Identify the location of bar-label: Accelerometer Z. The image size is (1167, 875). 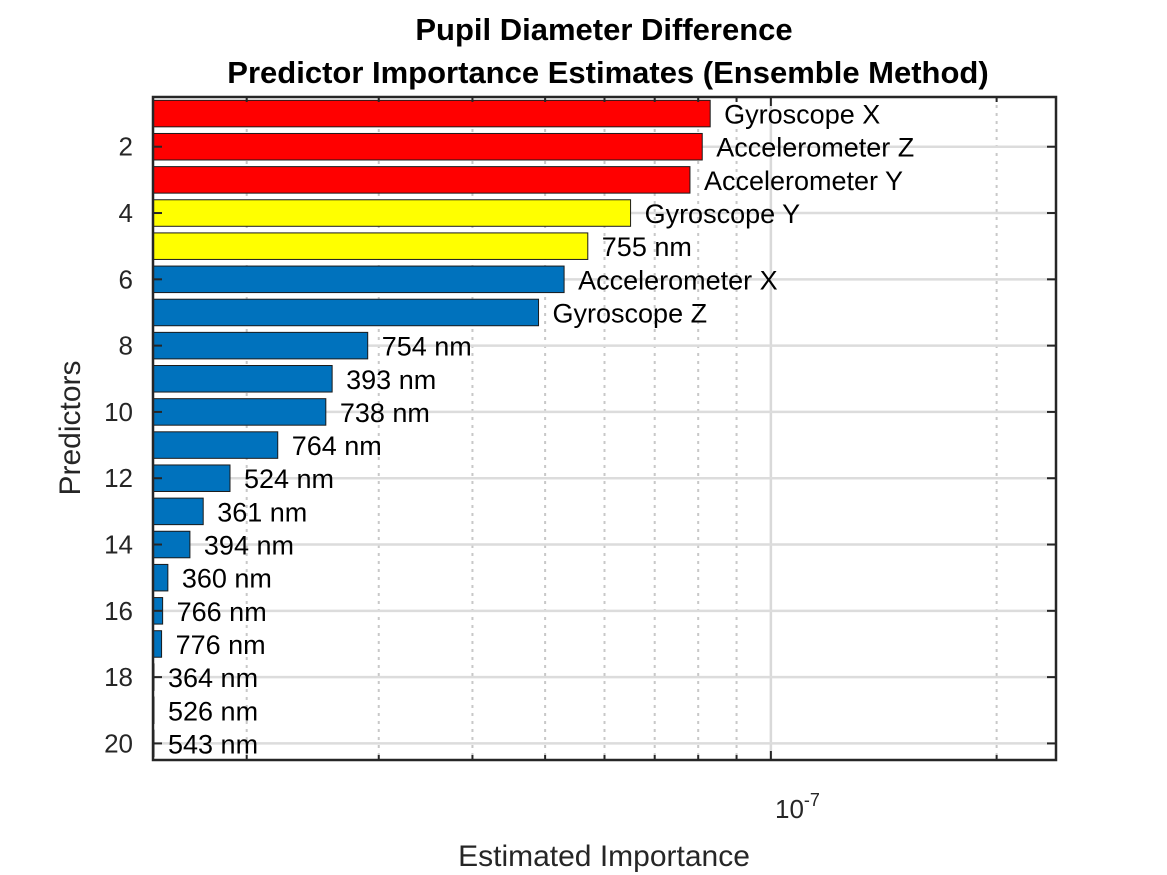
(815, 148).